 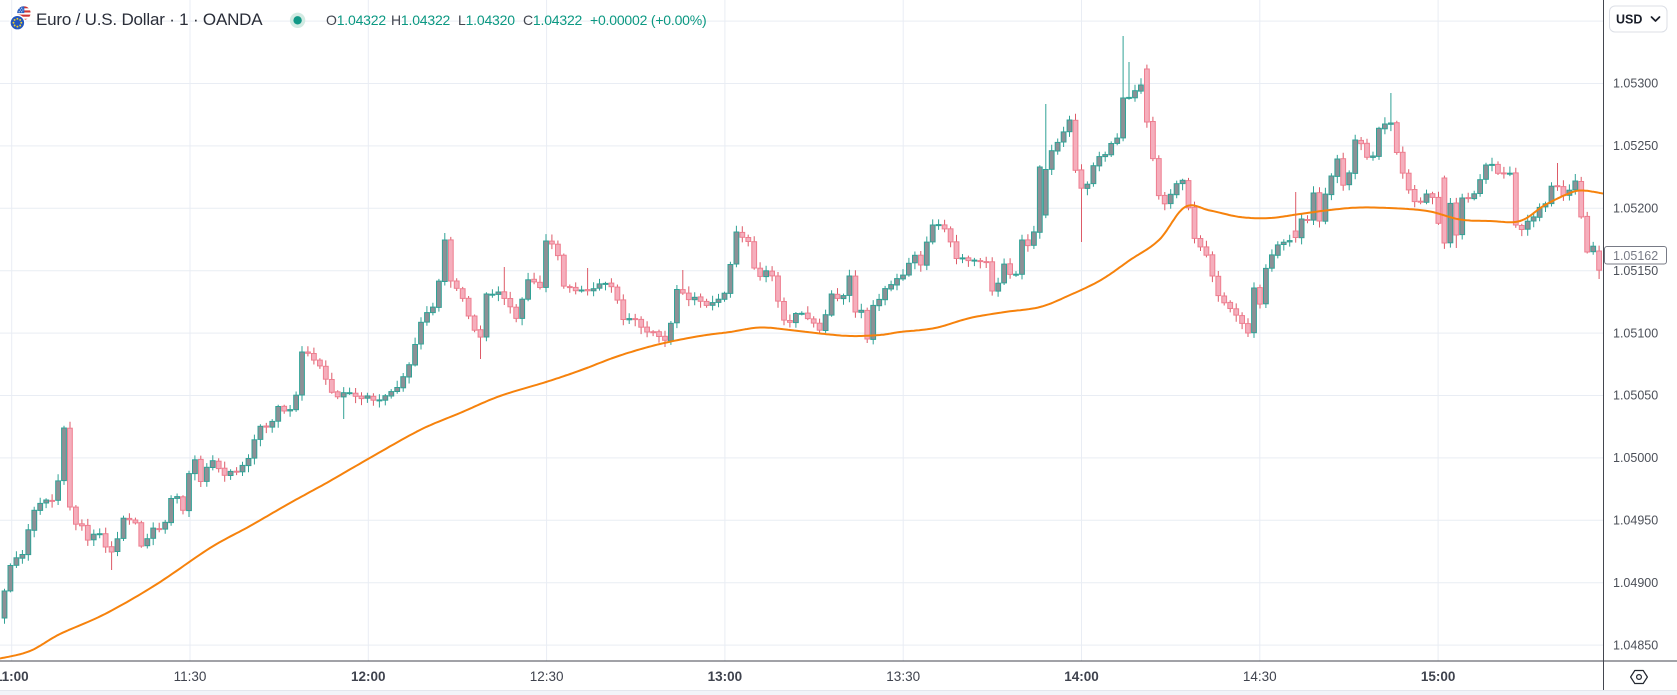 I want to click on svg-text: 1.04850, so click(x=1635, y=645).